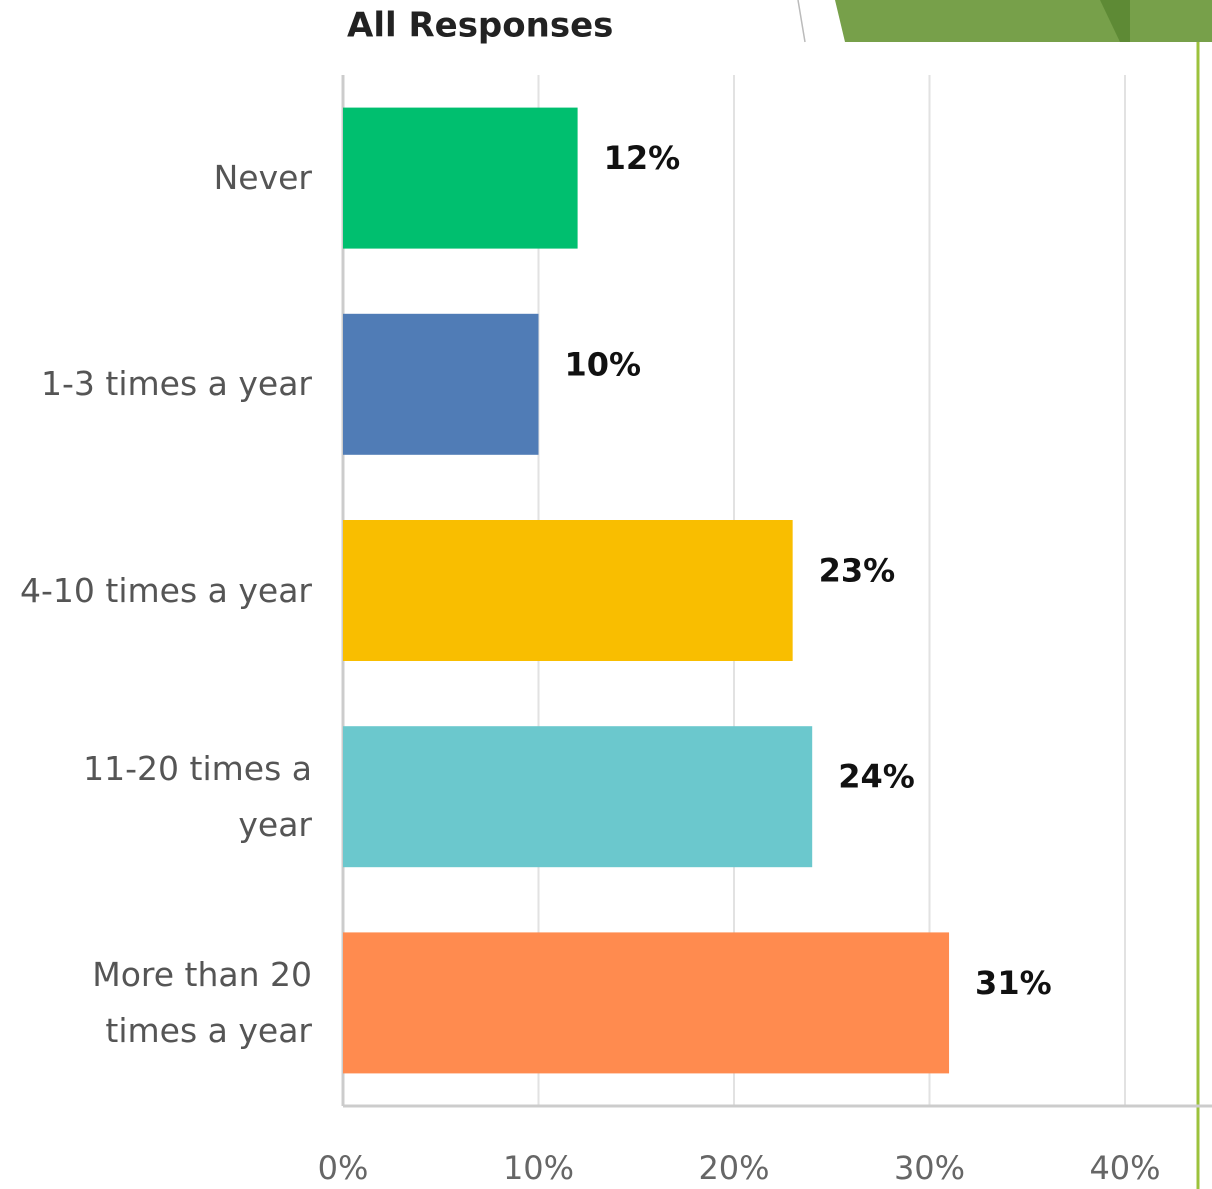 The width and height of the screenshot is (1212, 1189). Describe the element at coordinates (176, 384) in the screenshot. I see `y-tick-label: 1-3 times a year` at that location.